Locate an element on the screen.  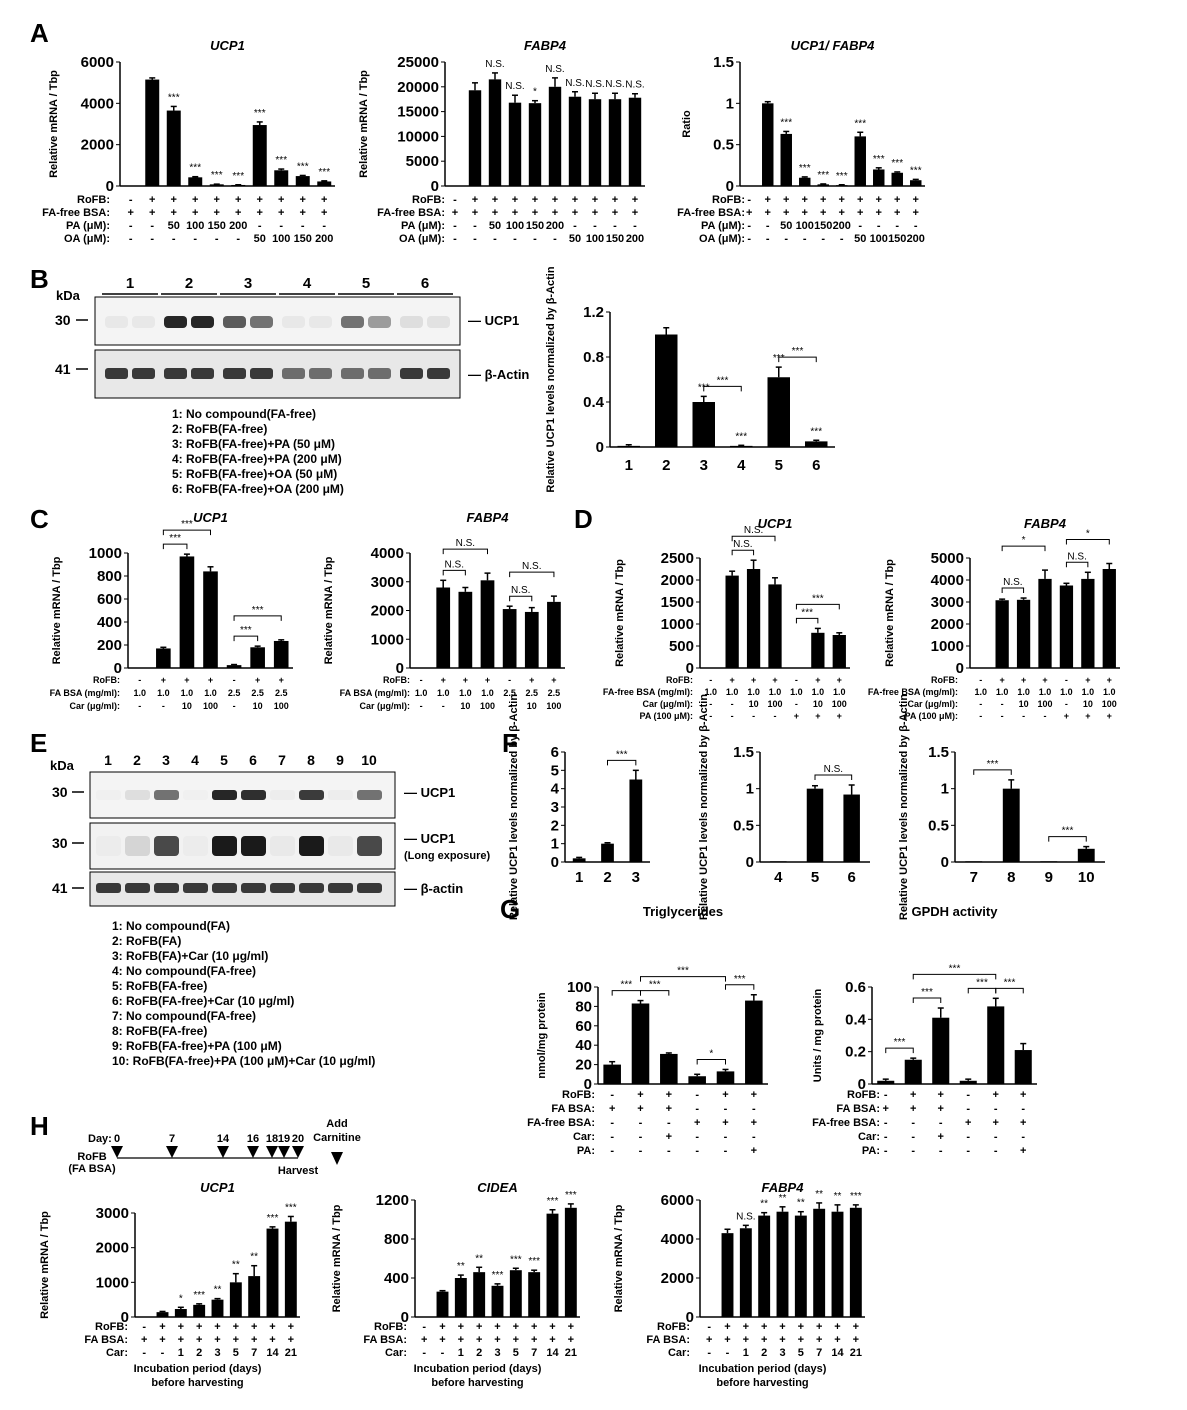
blot-row-sublabel: (Long exposure) is located at coordinates (447, 856).